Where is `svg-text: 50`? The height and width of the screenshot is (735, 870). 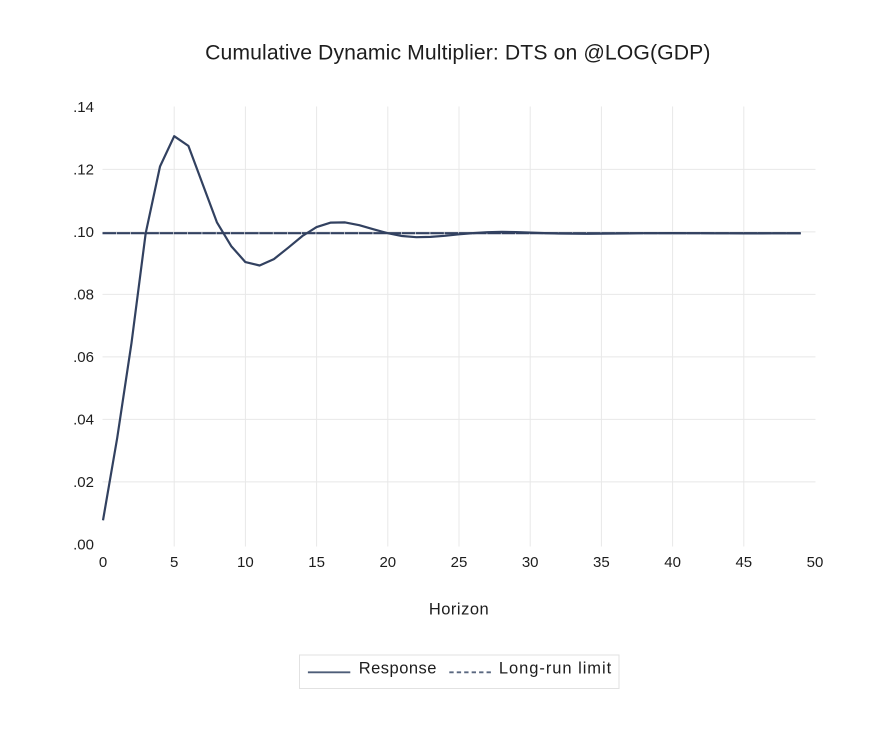 svg-text: 50 is located at coordinates (815, 562).